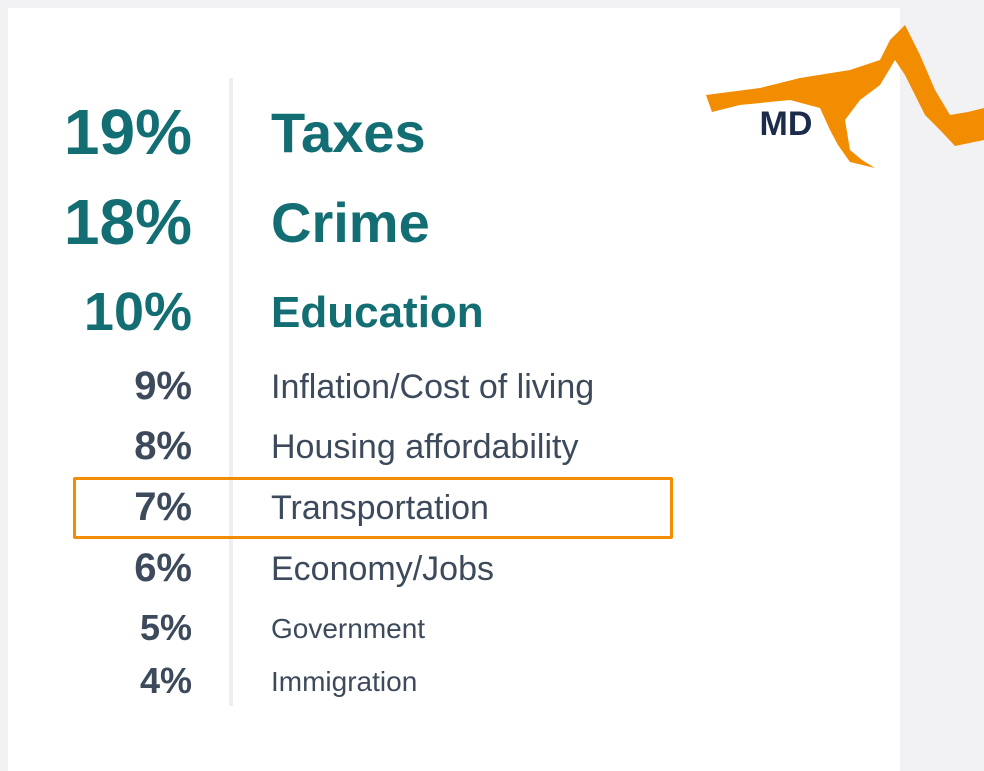  I want to click on state-label: MD, so click(786, 124).